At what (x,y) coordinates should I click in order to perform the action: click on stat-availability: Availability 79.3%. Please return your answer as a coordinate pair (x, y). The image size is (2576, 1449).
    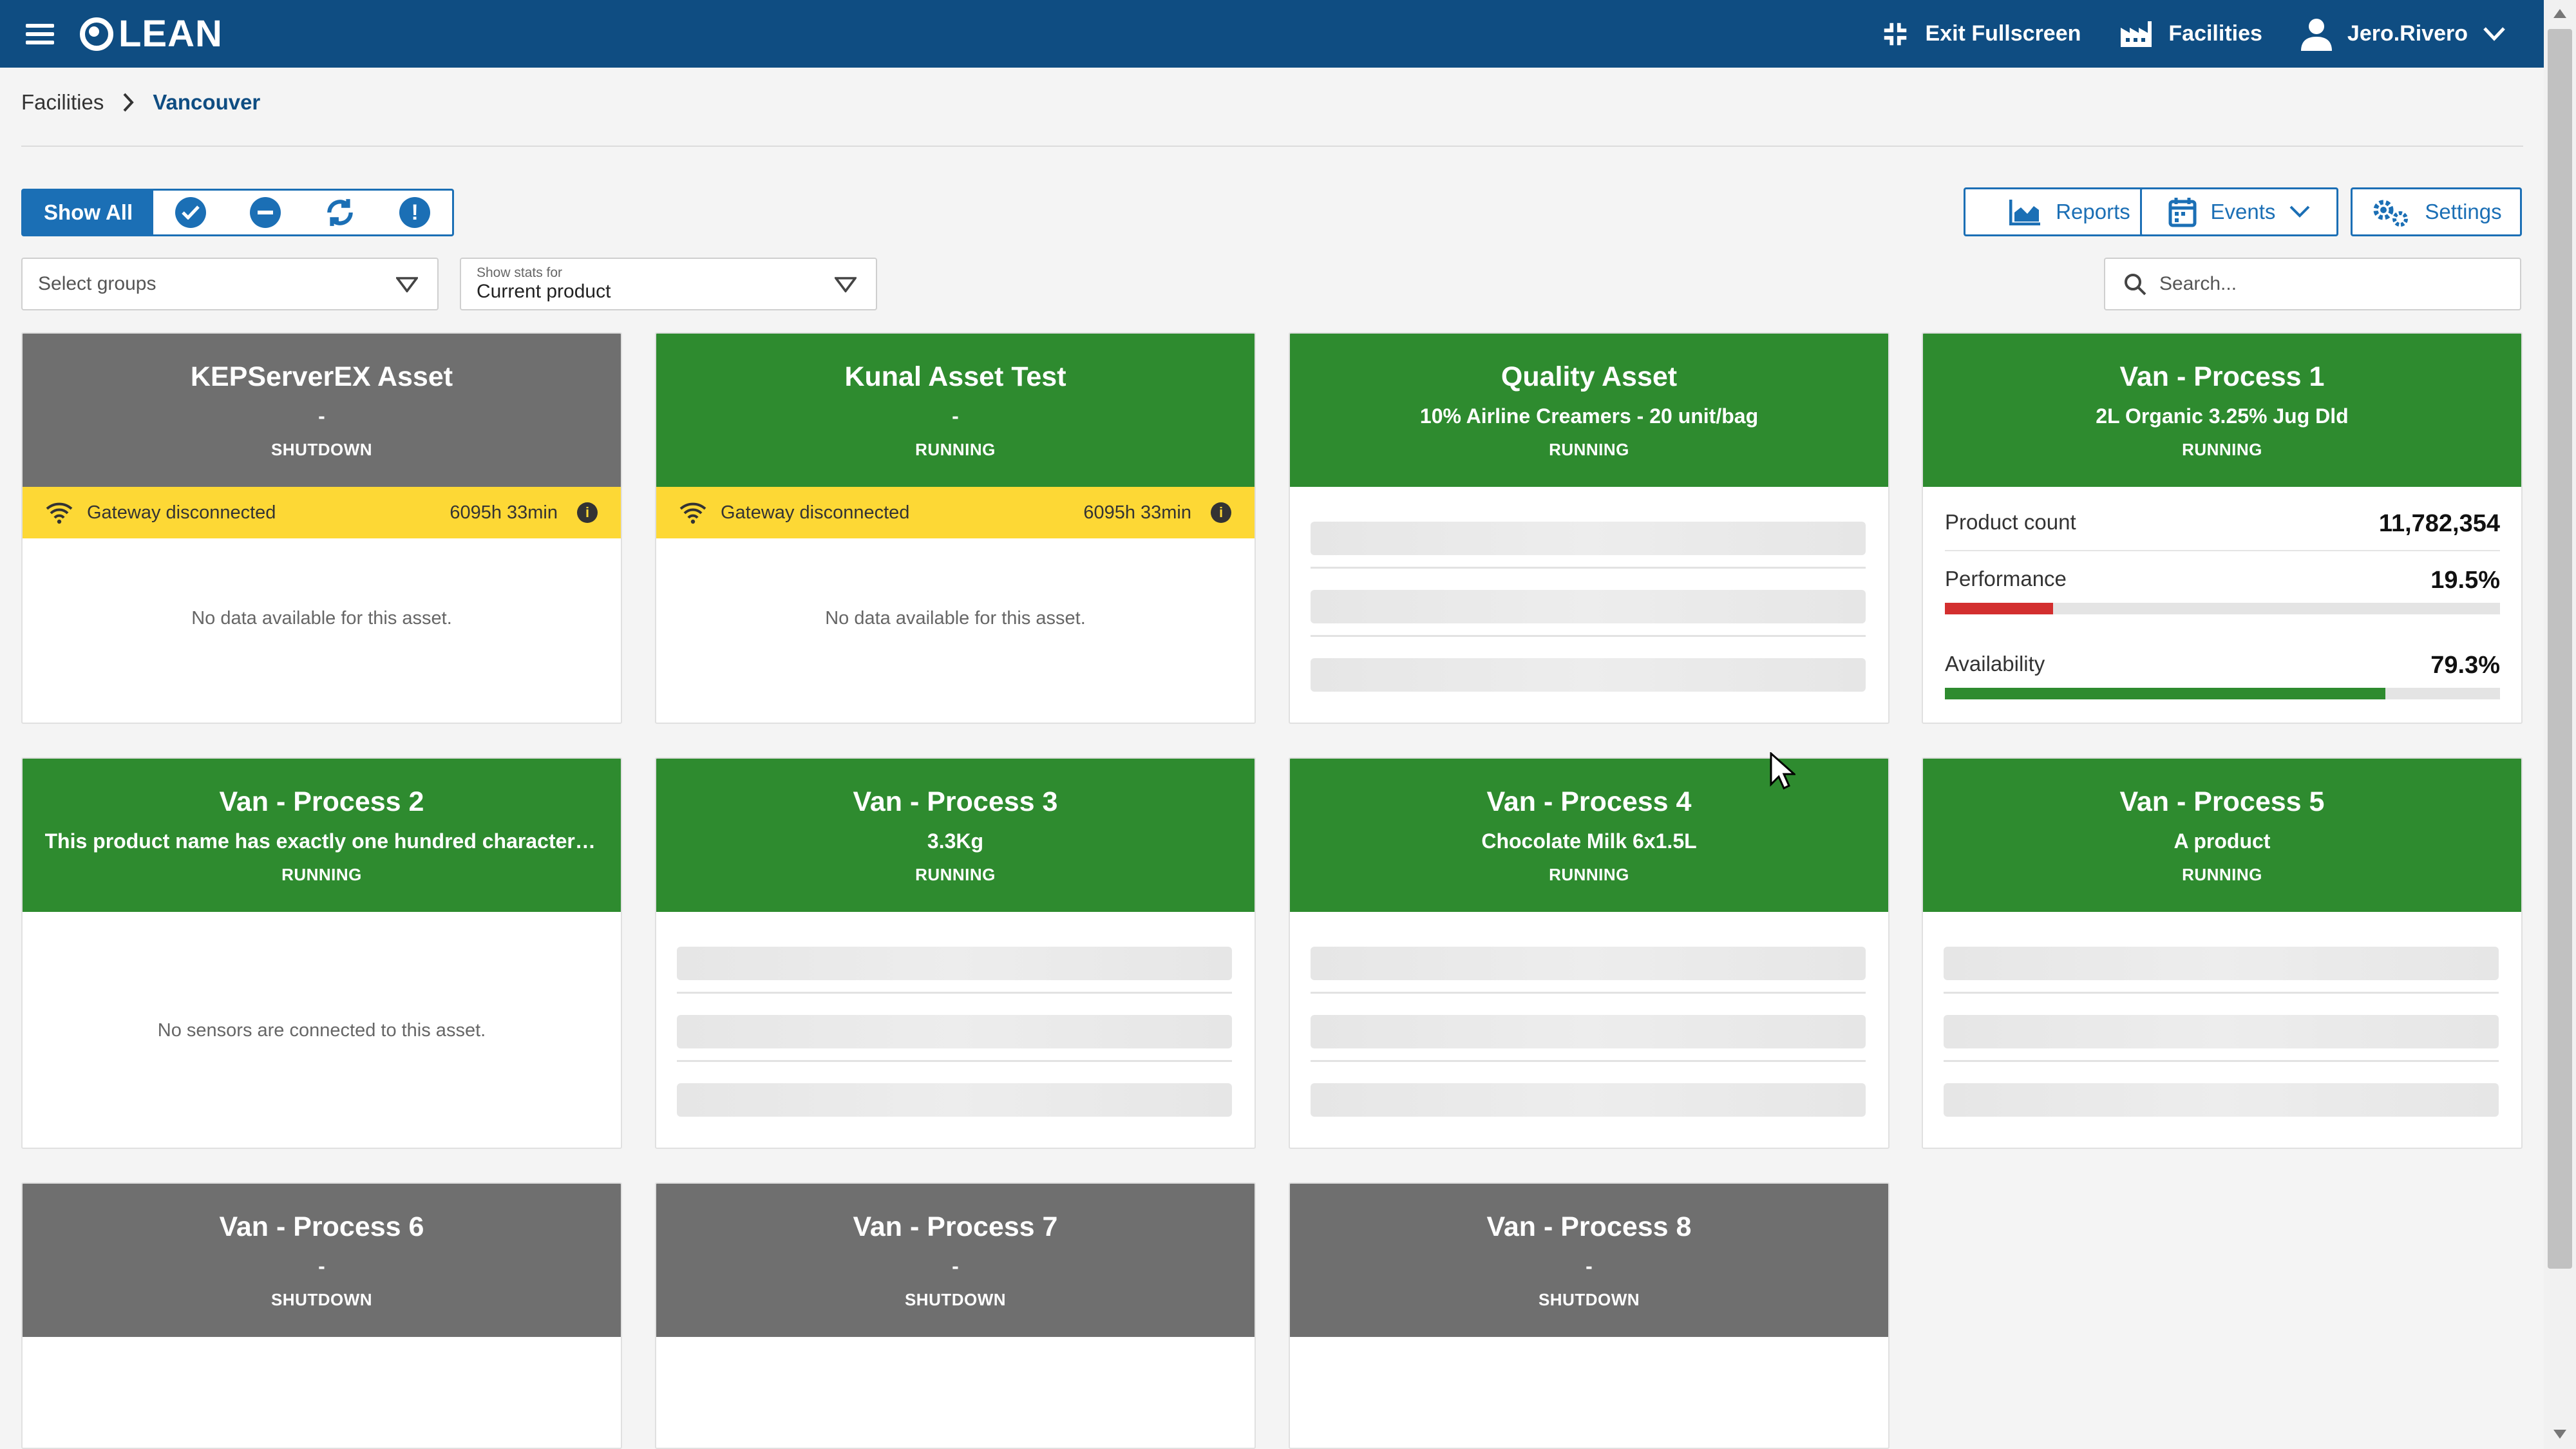
    Looking at the image, I should click on (2222, 665).